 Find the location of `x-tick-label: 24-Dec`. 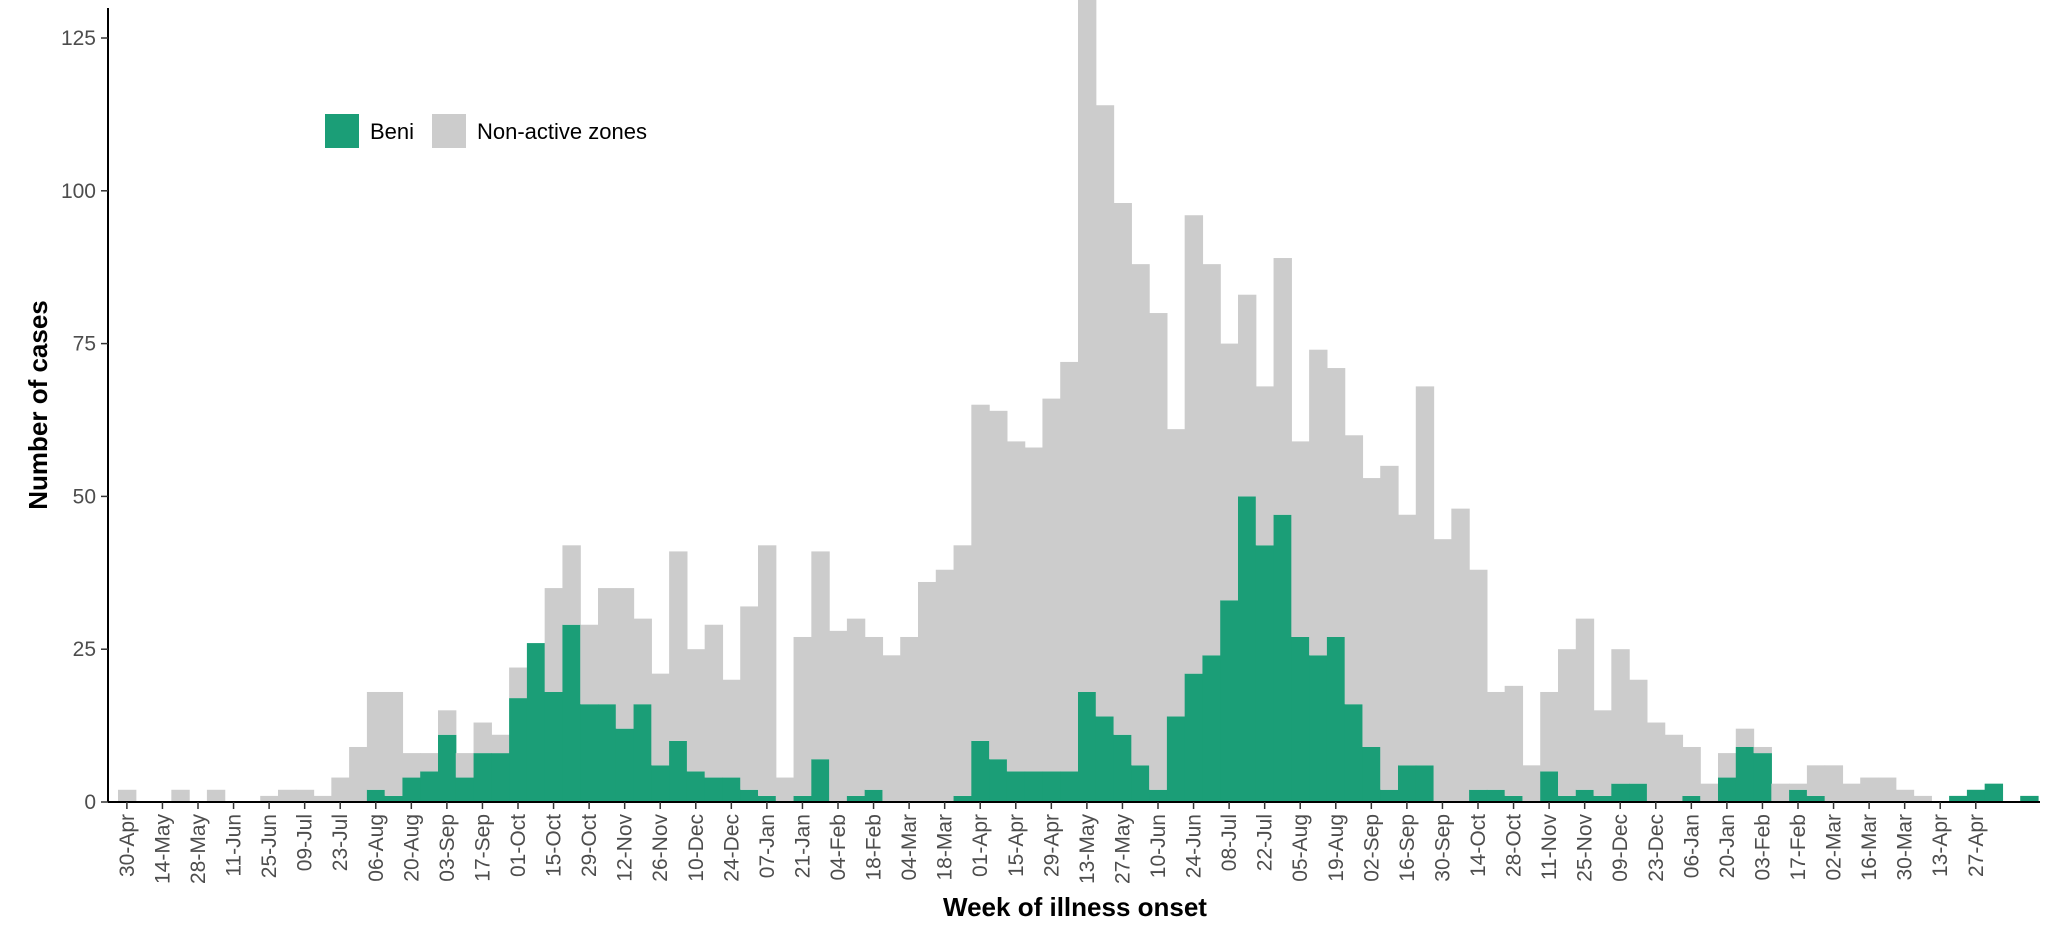

x-tick-label: 24-Dec is located at coordinates (731, 848).